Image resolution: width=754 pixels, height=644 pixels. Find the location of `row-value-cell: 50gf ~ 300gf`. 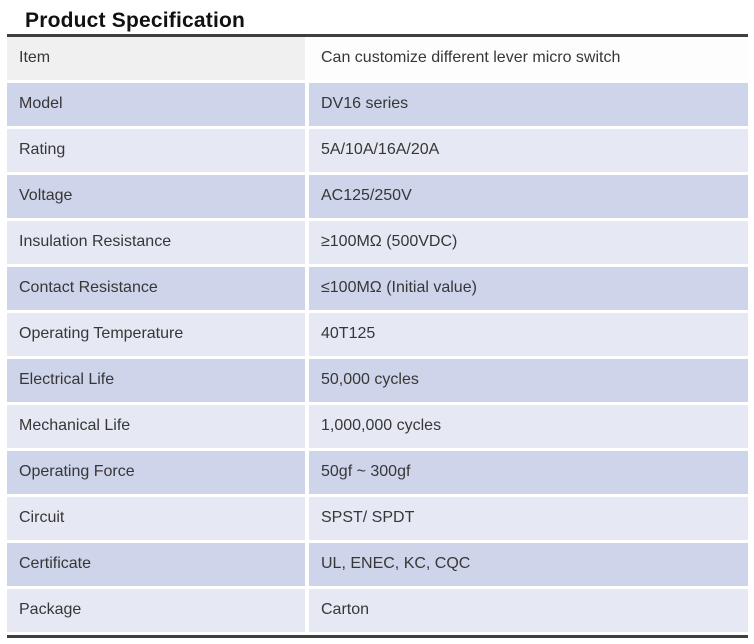

row-value-cell: 50gf ~ 300gf is located at coordinates (528, 472).